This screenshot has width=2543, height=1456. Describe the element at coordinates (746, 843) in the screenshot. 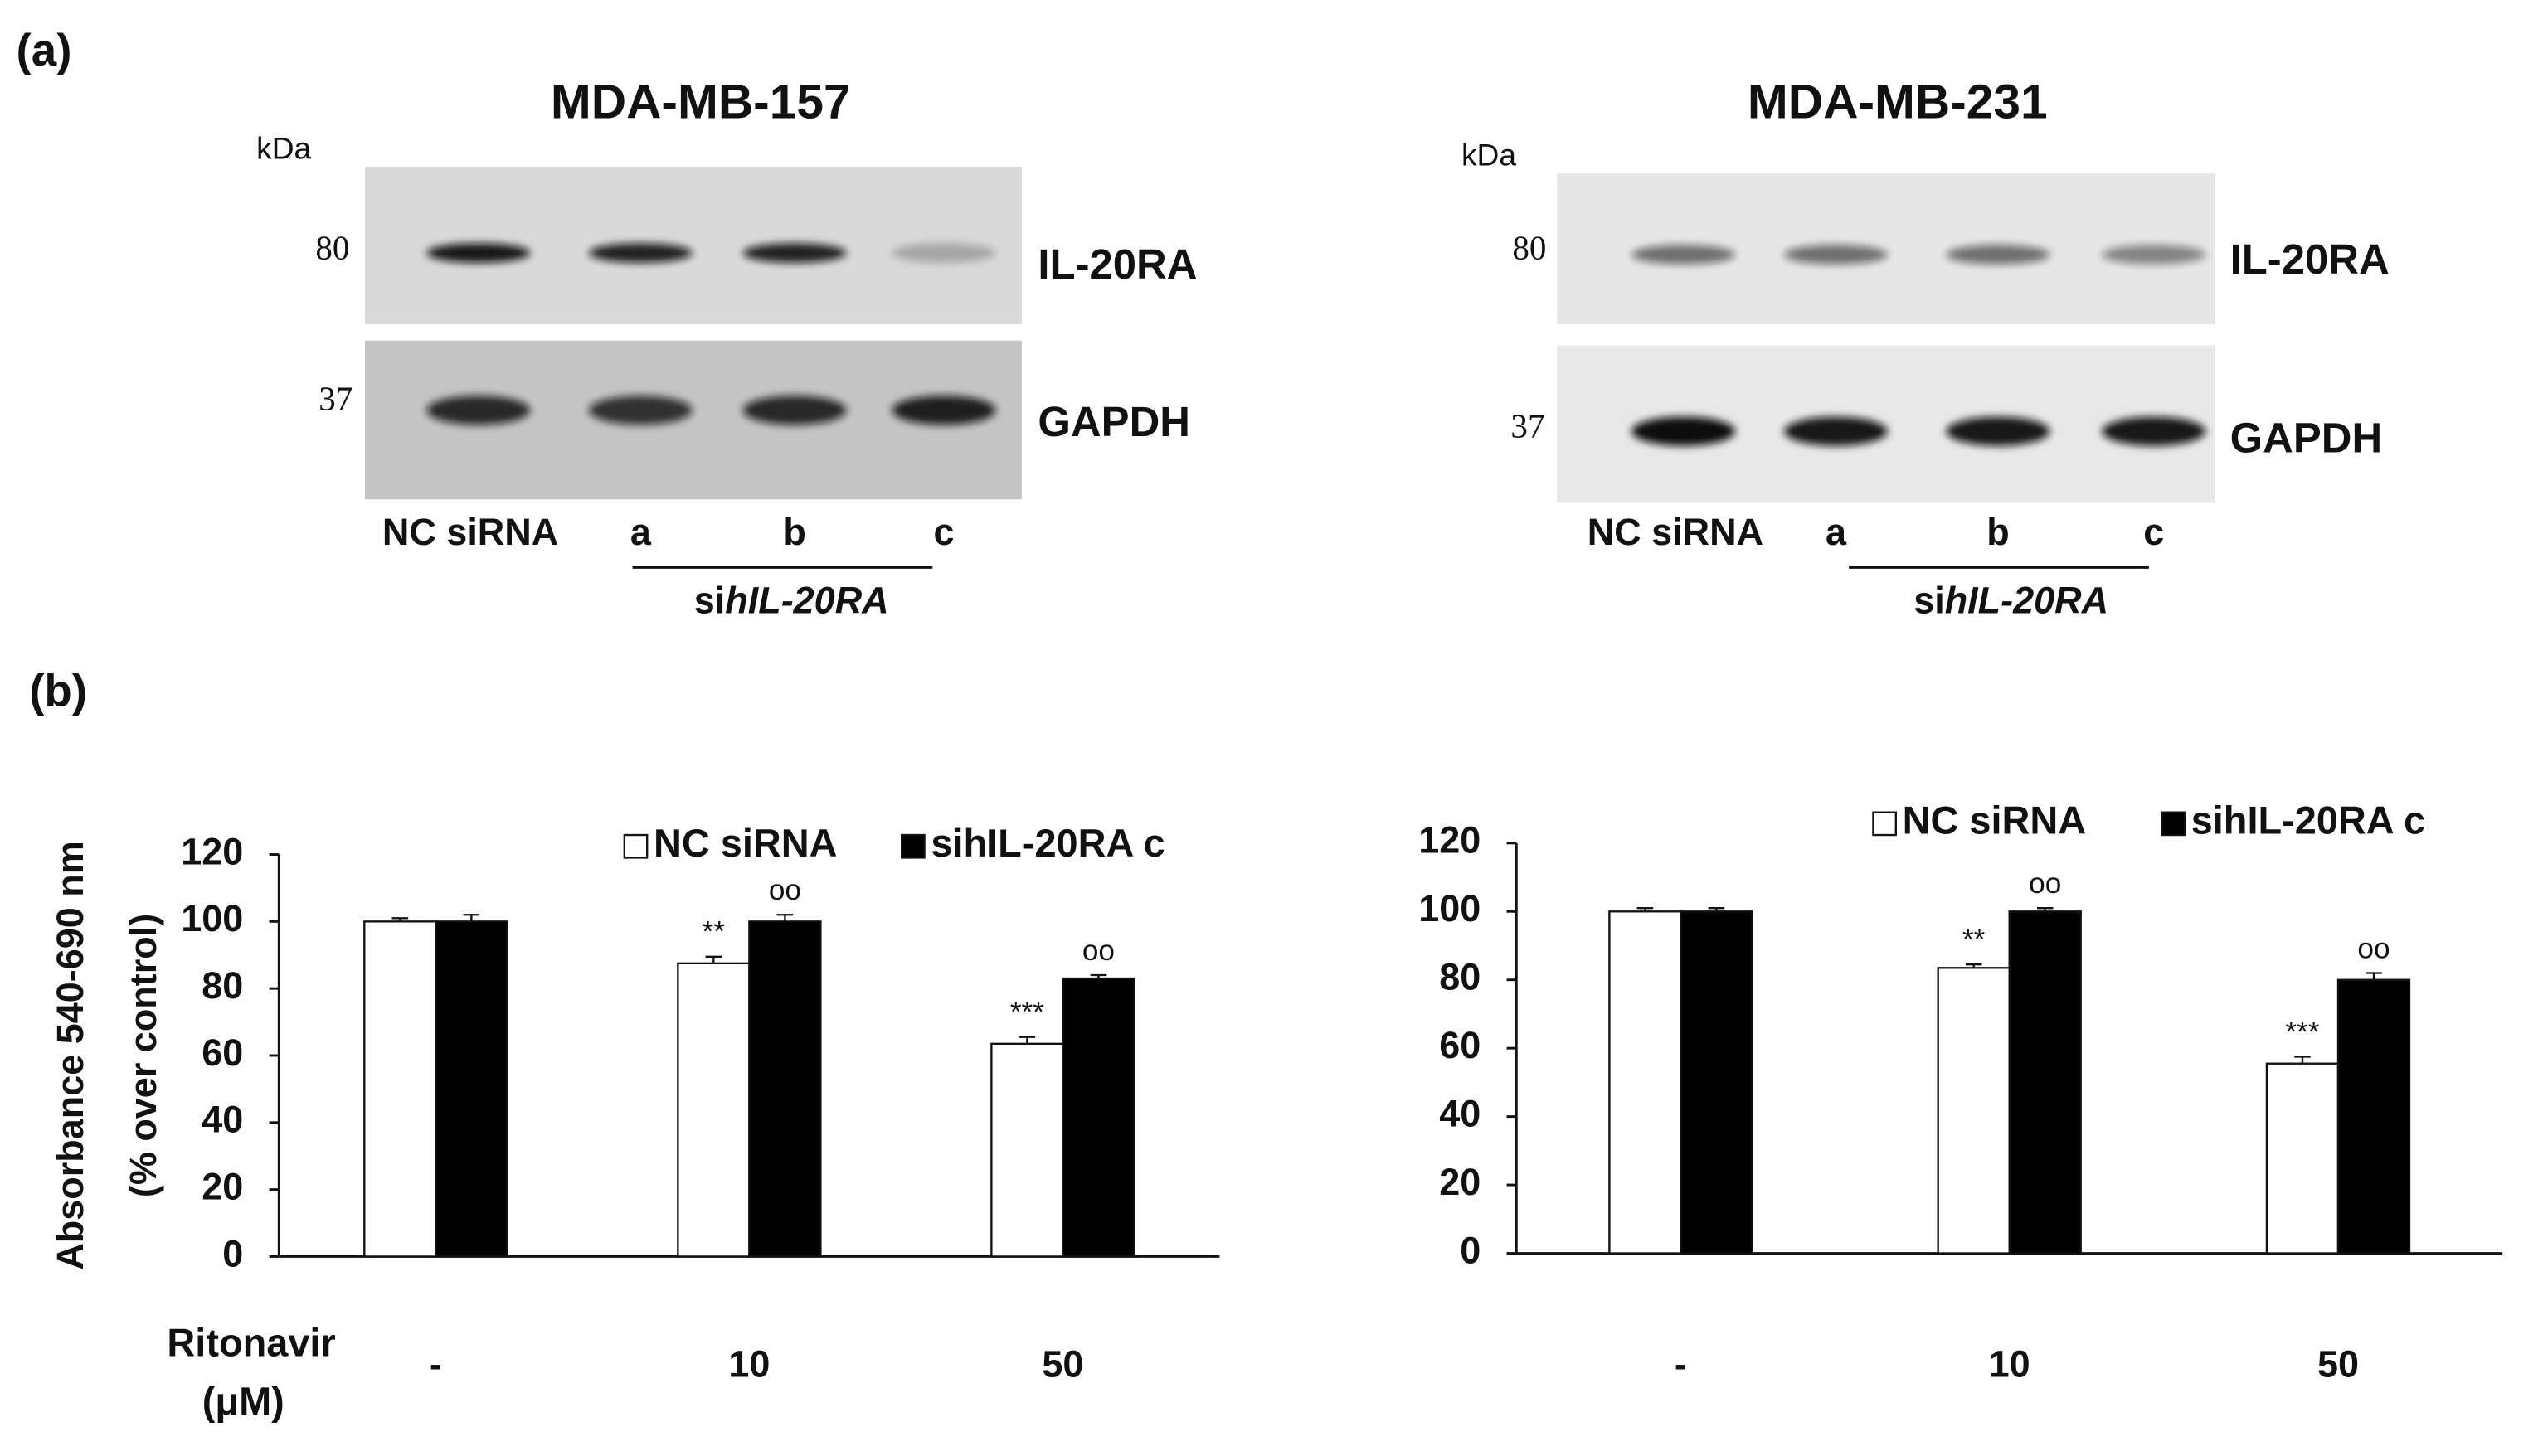

I see `legend-label: NC siRNA` at that location.